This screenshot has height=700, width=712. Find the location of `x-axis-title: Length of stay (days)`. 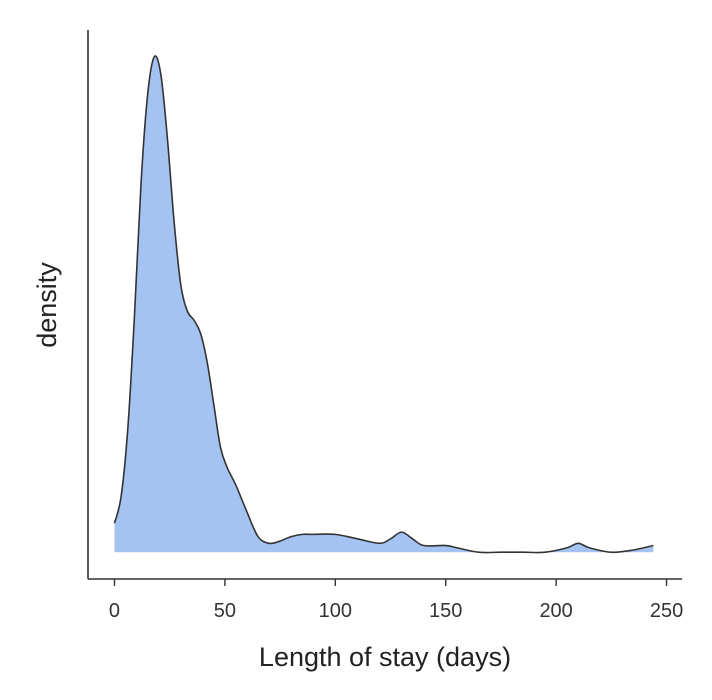

x-axis-title: Length of stay (days) is located at coordinates (385, 657).